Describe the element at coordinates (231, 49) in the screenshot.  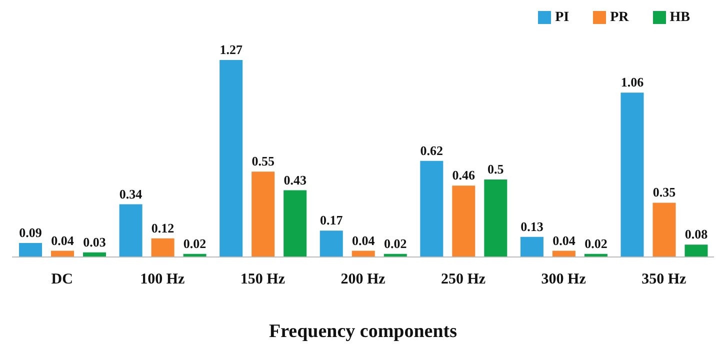
I see `data-label: 1.27` at that location.